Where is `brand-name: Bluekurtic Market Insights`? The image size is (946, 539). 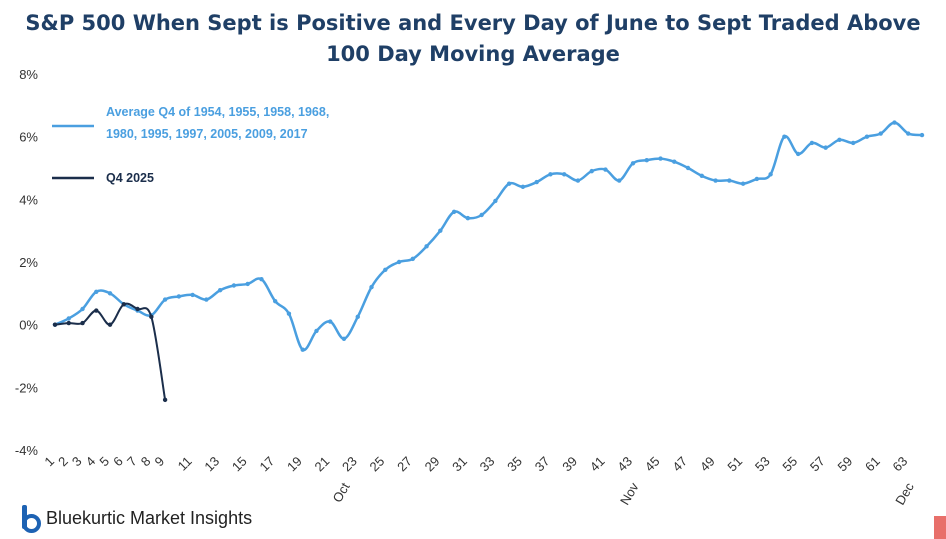 brand-name: Bluekurtic Market Insights is located at coordinates (149, 517).